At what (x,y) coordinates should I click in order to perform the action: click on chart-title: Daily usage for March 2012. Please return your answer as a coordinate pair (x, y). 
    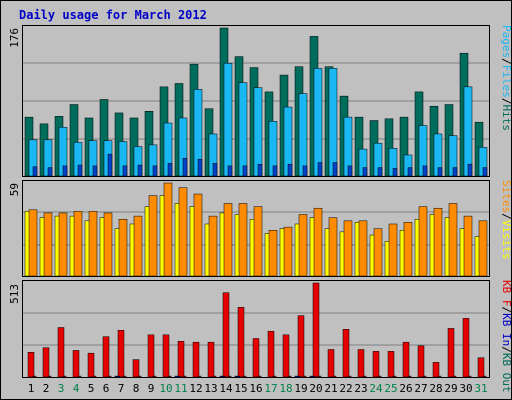
    Looking at the image, I should click on (113, 15).